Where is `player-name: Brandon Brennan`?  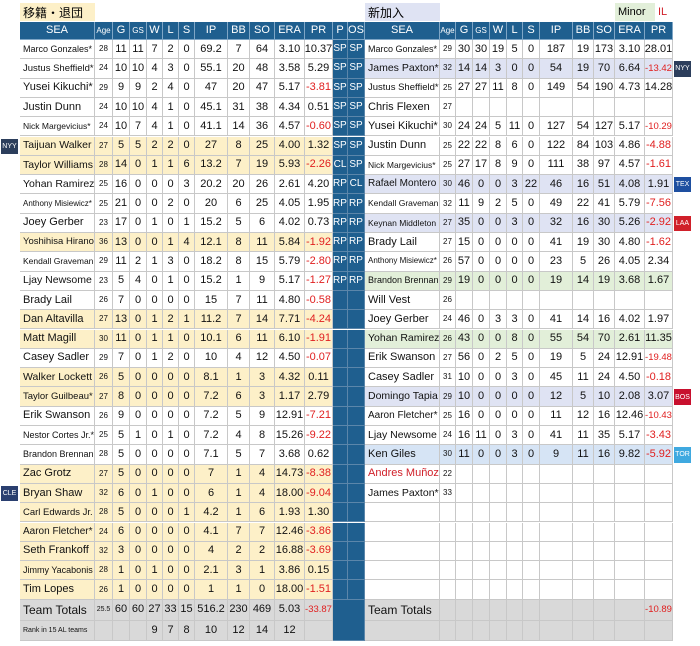
player-name: Brandon Brennan is located at coordinates (57, 455).